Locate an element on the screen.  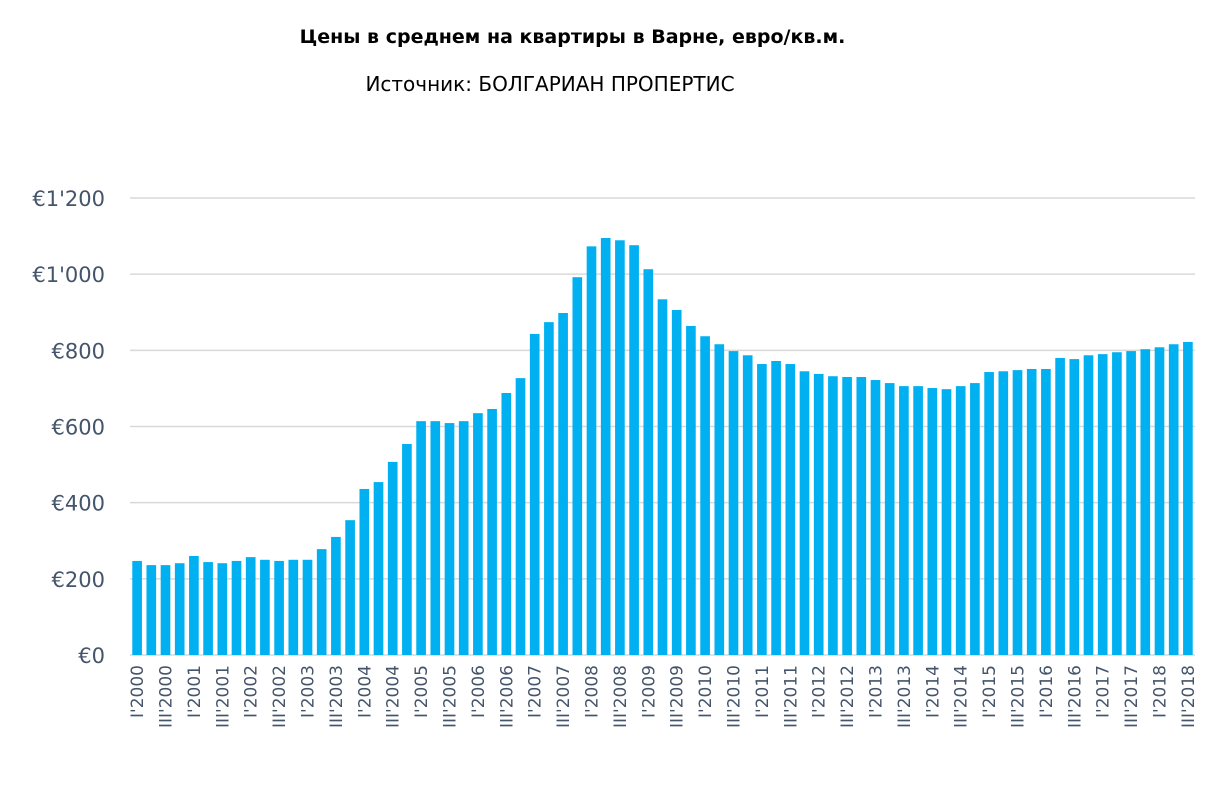
x-tick-label: III'2009 is located at coordinates (678, 696).